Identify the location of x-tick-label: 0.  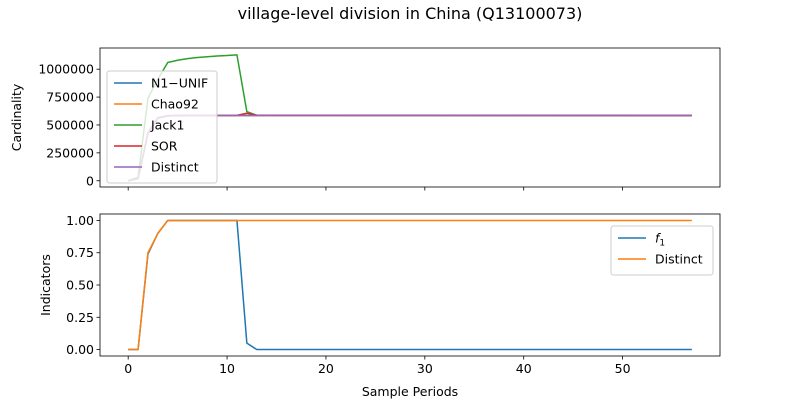
(128, 368).